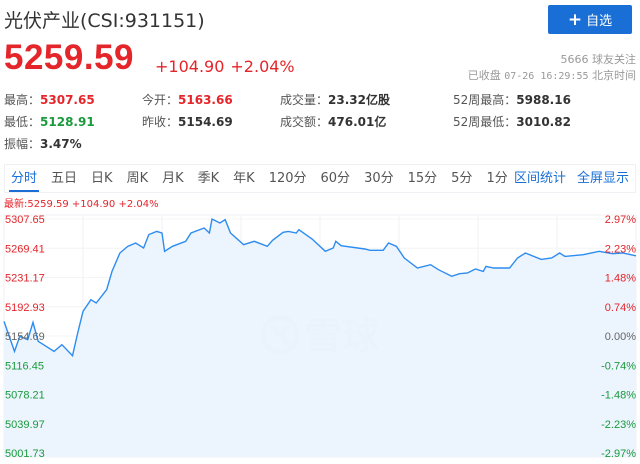 Image resolution: width=640 pixels, height=464 pixels. Describe the element at coordinates (540, 178) in the screenshot. I see `range-stats-button: 区间统计` at that location.